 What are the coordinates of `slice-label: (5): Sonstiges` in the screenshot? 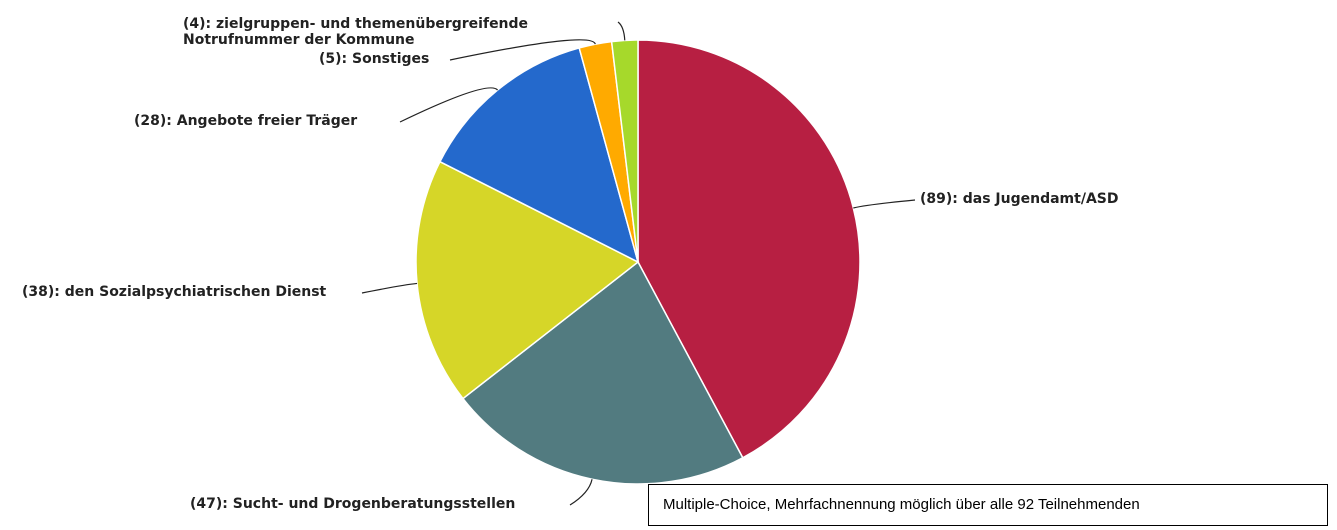 It's located at (374, 59).